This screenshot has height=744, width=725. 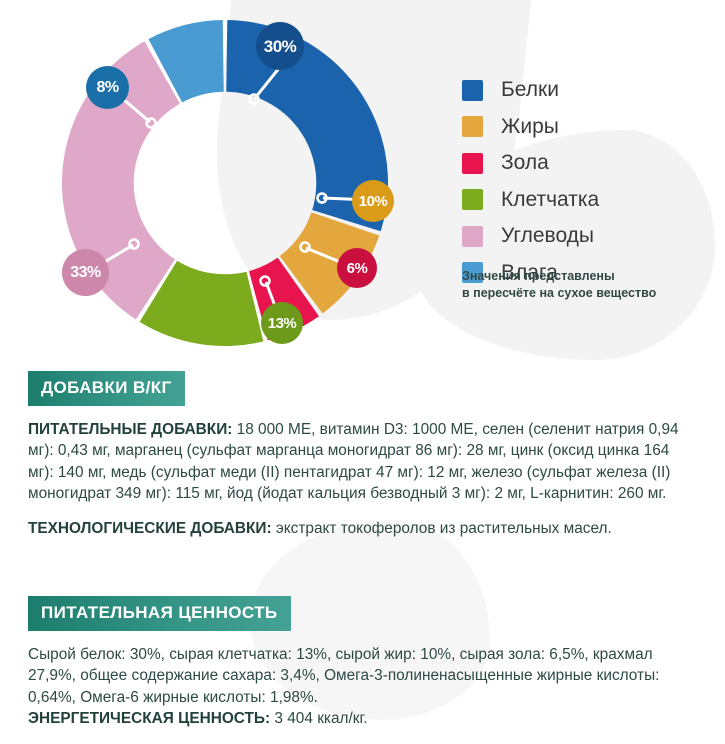 I want to click on callout-value-fiber: 13%, so click(x=282, y=323).